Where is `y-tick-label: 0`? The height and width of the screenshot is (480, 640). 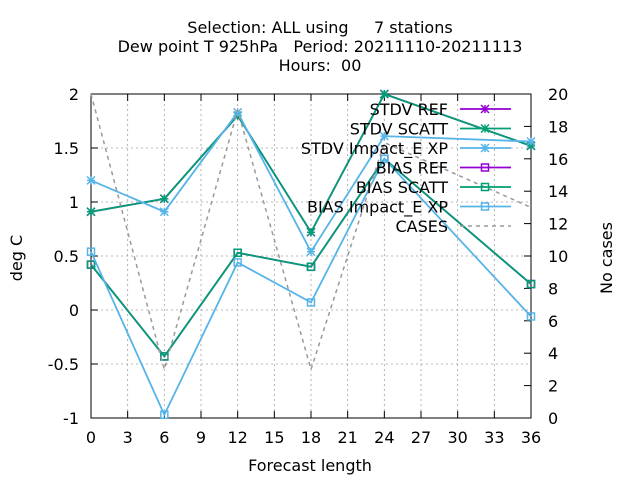 y-tick-label: 0 is located at coordinates (74, 310).